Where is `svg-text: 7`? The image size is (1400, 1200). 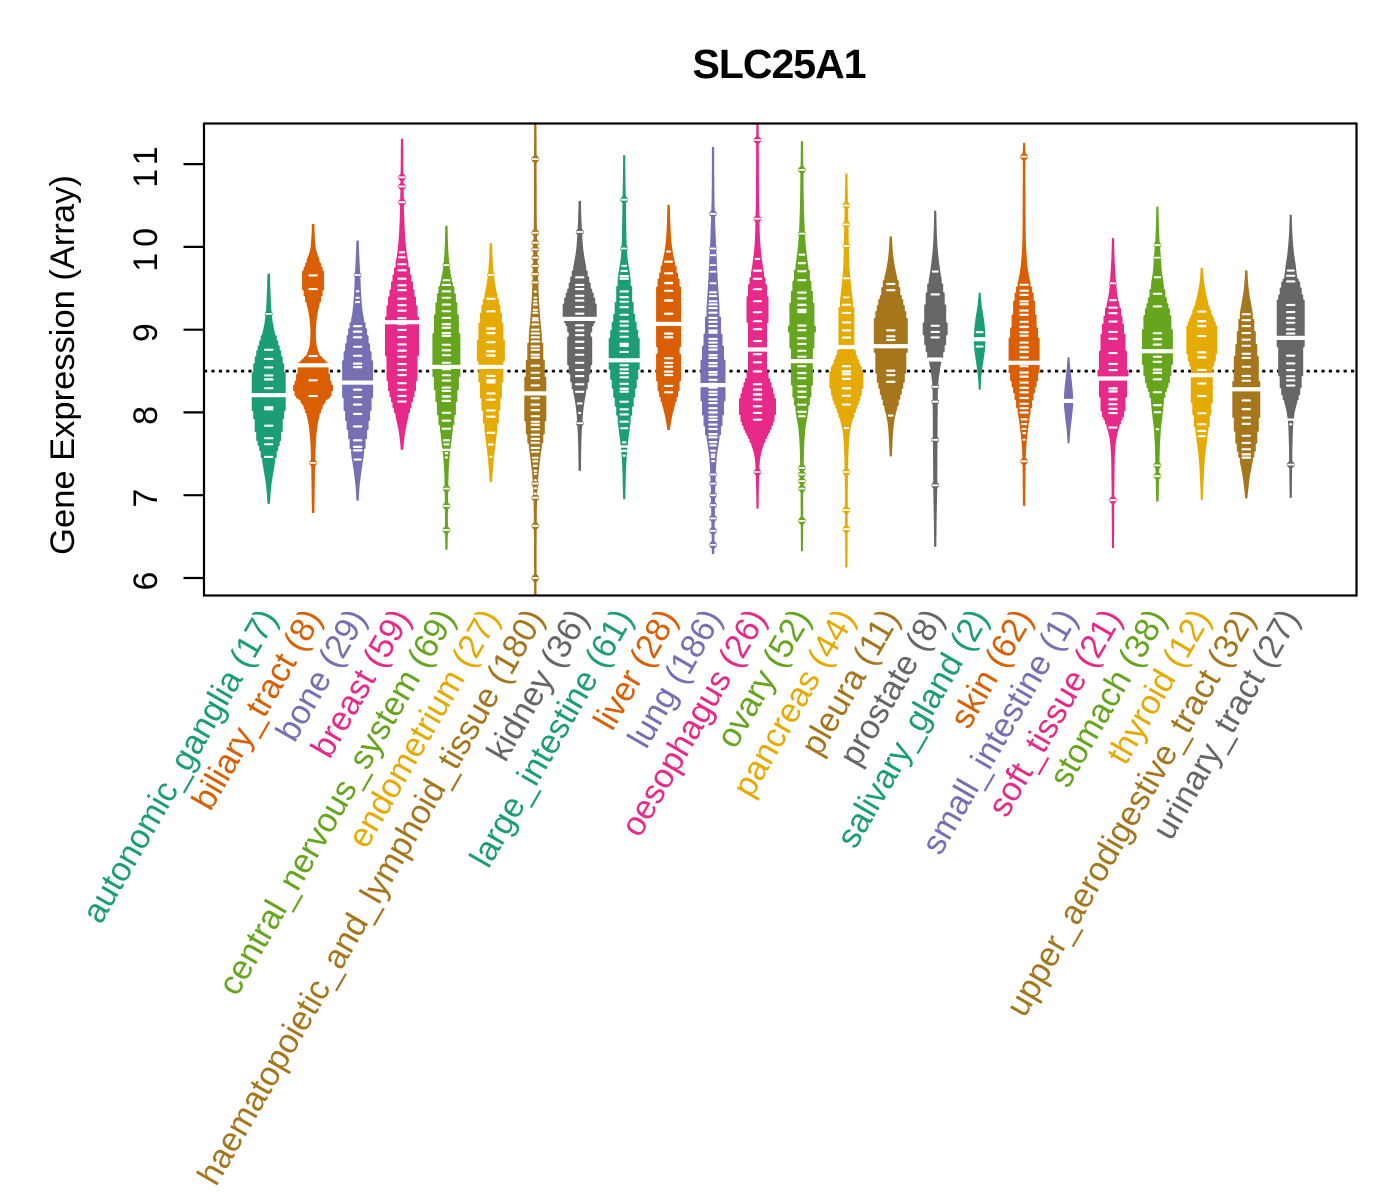 svg-text: 7 is located at coordinates (146, 495).